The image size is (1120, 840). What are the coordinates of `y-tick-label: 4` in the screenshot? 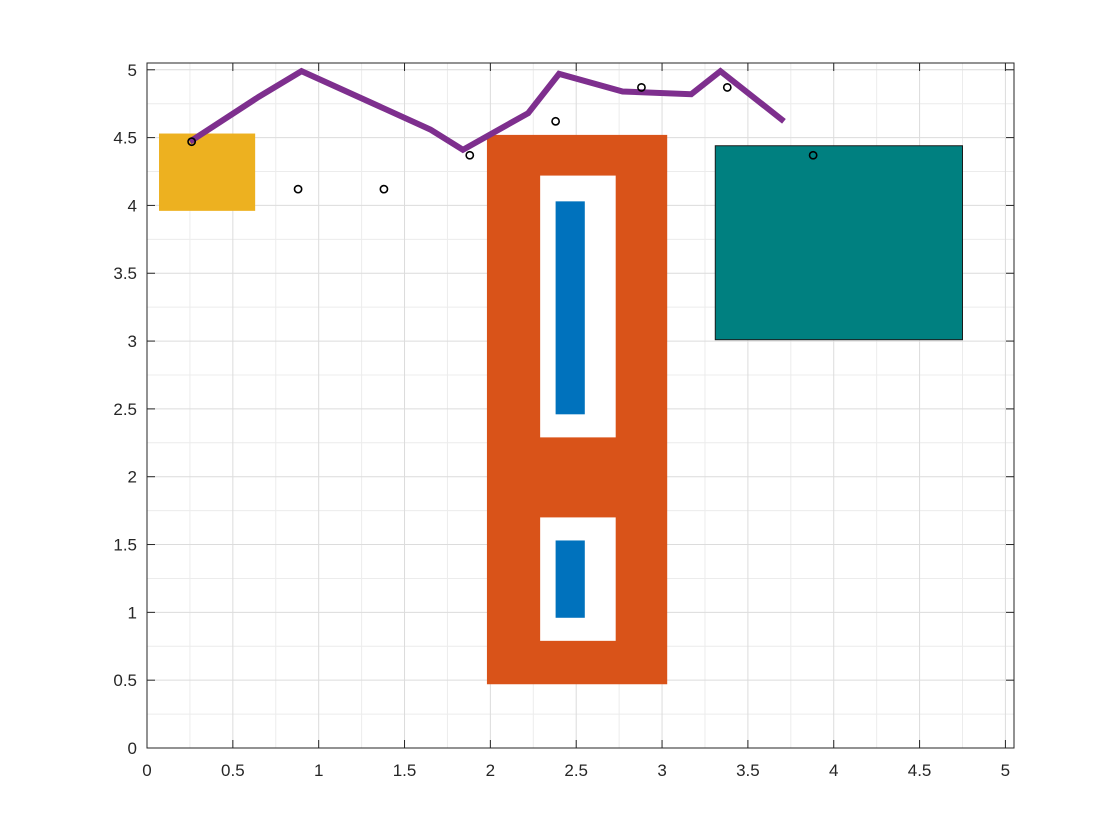 It's located at (132, 205).